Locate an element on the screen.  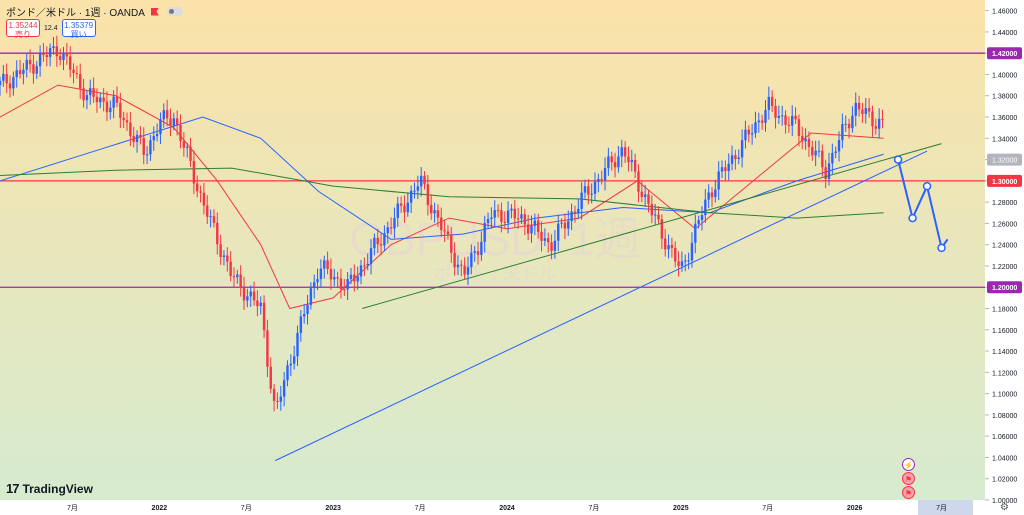
price-tick-label: 1.12000 is located at coordinates (1004, 373).